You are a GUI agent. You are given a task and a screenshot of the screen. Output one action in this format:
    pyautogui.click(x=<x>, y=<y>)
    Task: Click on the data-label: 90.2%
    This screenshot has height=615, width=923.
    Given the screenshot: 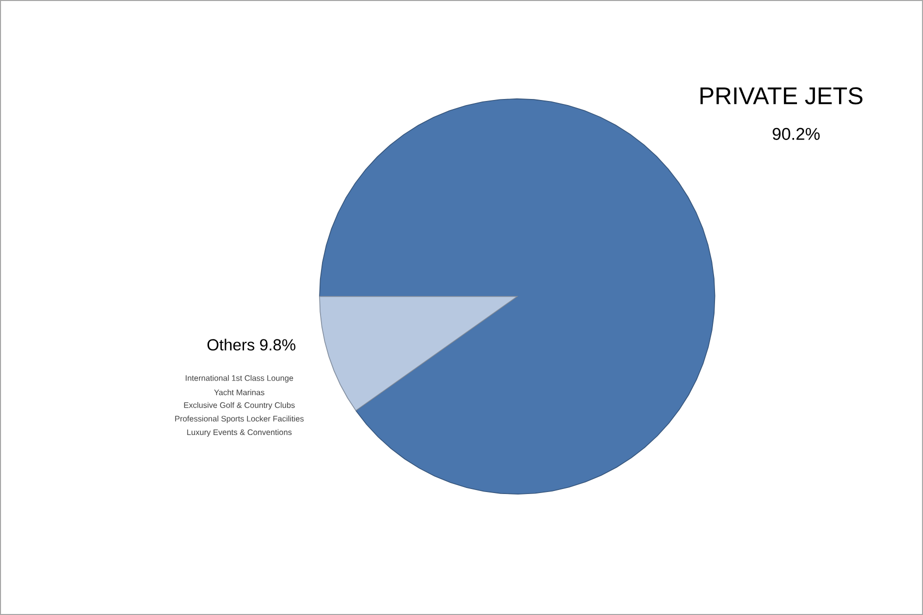 What is the action you would take?
    pyautogui.click(x=796, y=134)
    